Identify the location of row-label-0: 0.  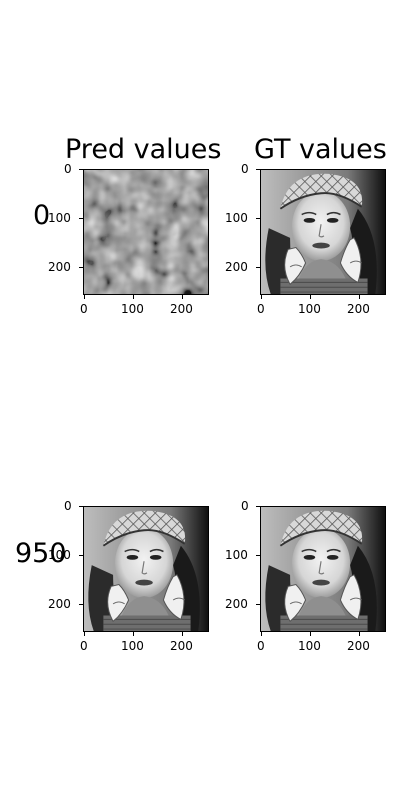
(42, 215).